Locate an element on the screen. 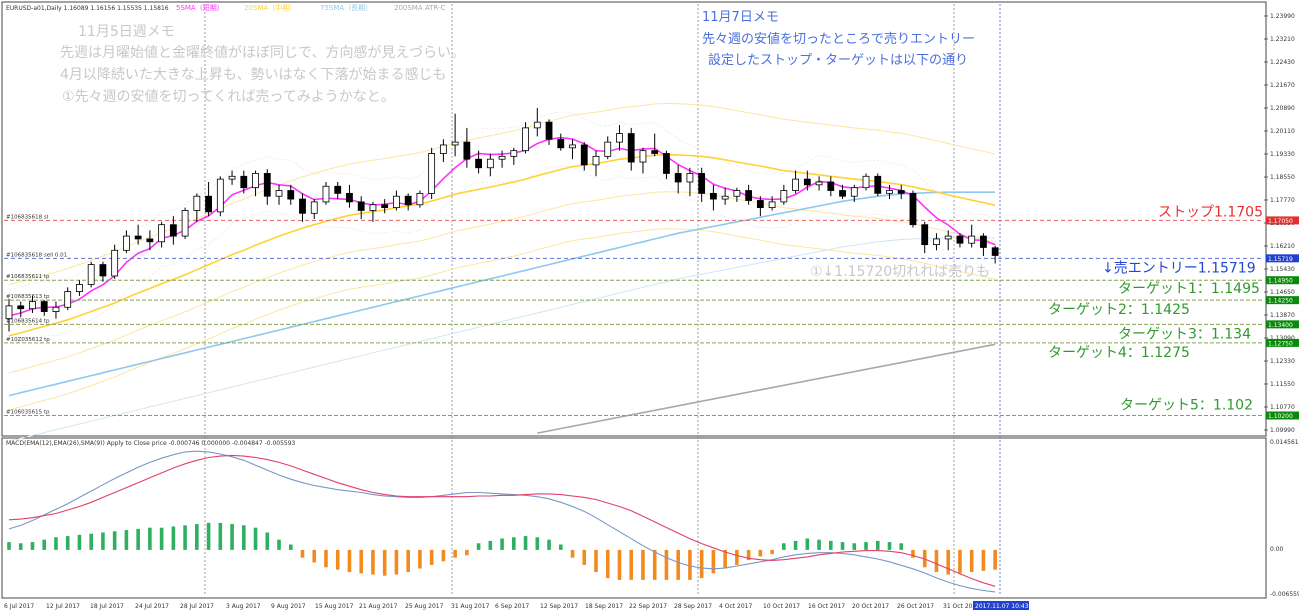  date-tick-label: 12 Jul 2017 is located at coordinates (63, 606).